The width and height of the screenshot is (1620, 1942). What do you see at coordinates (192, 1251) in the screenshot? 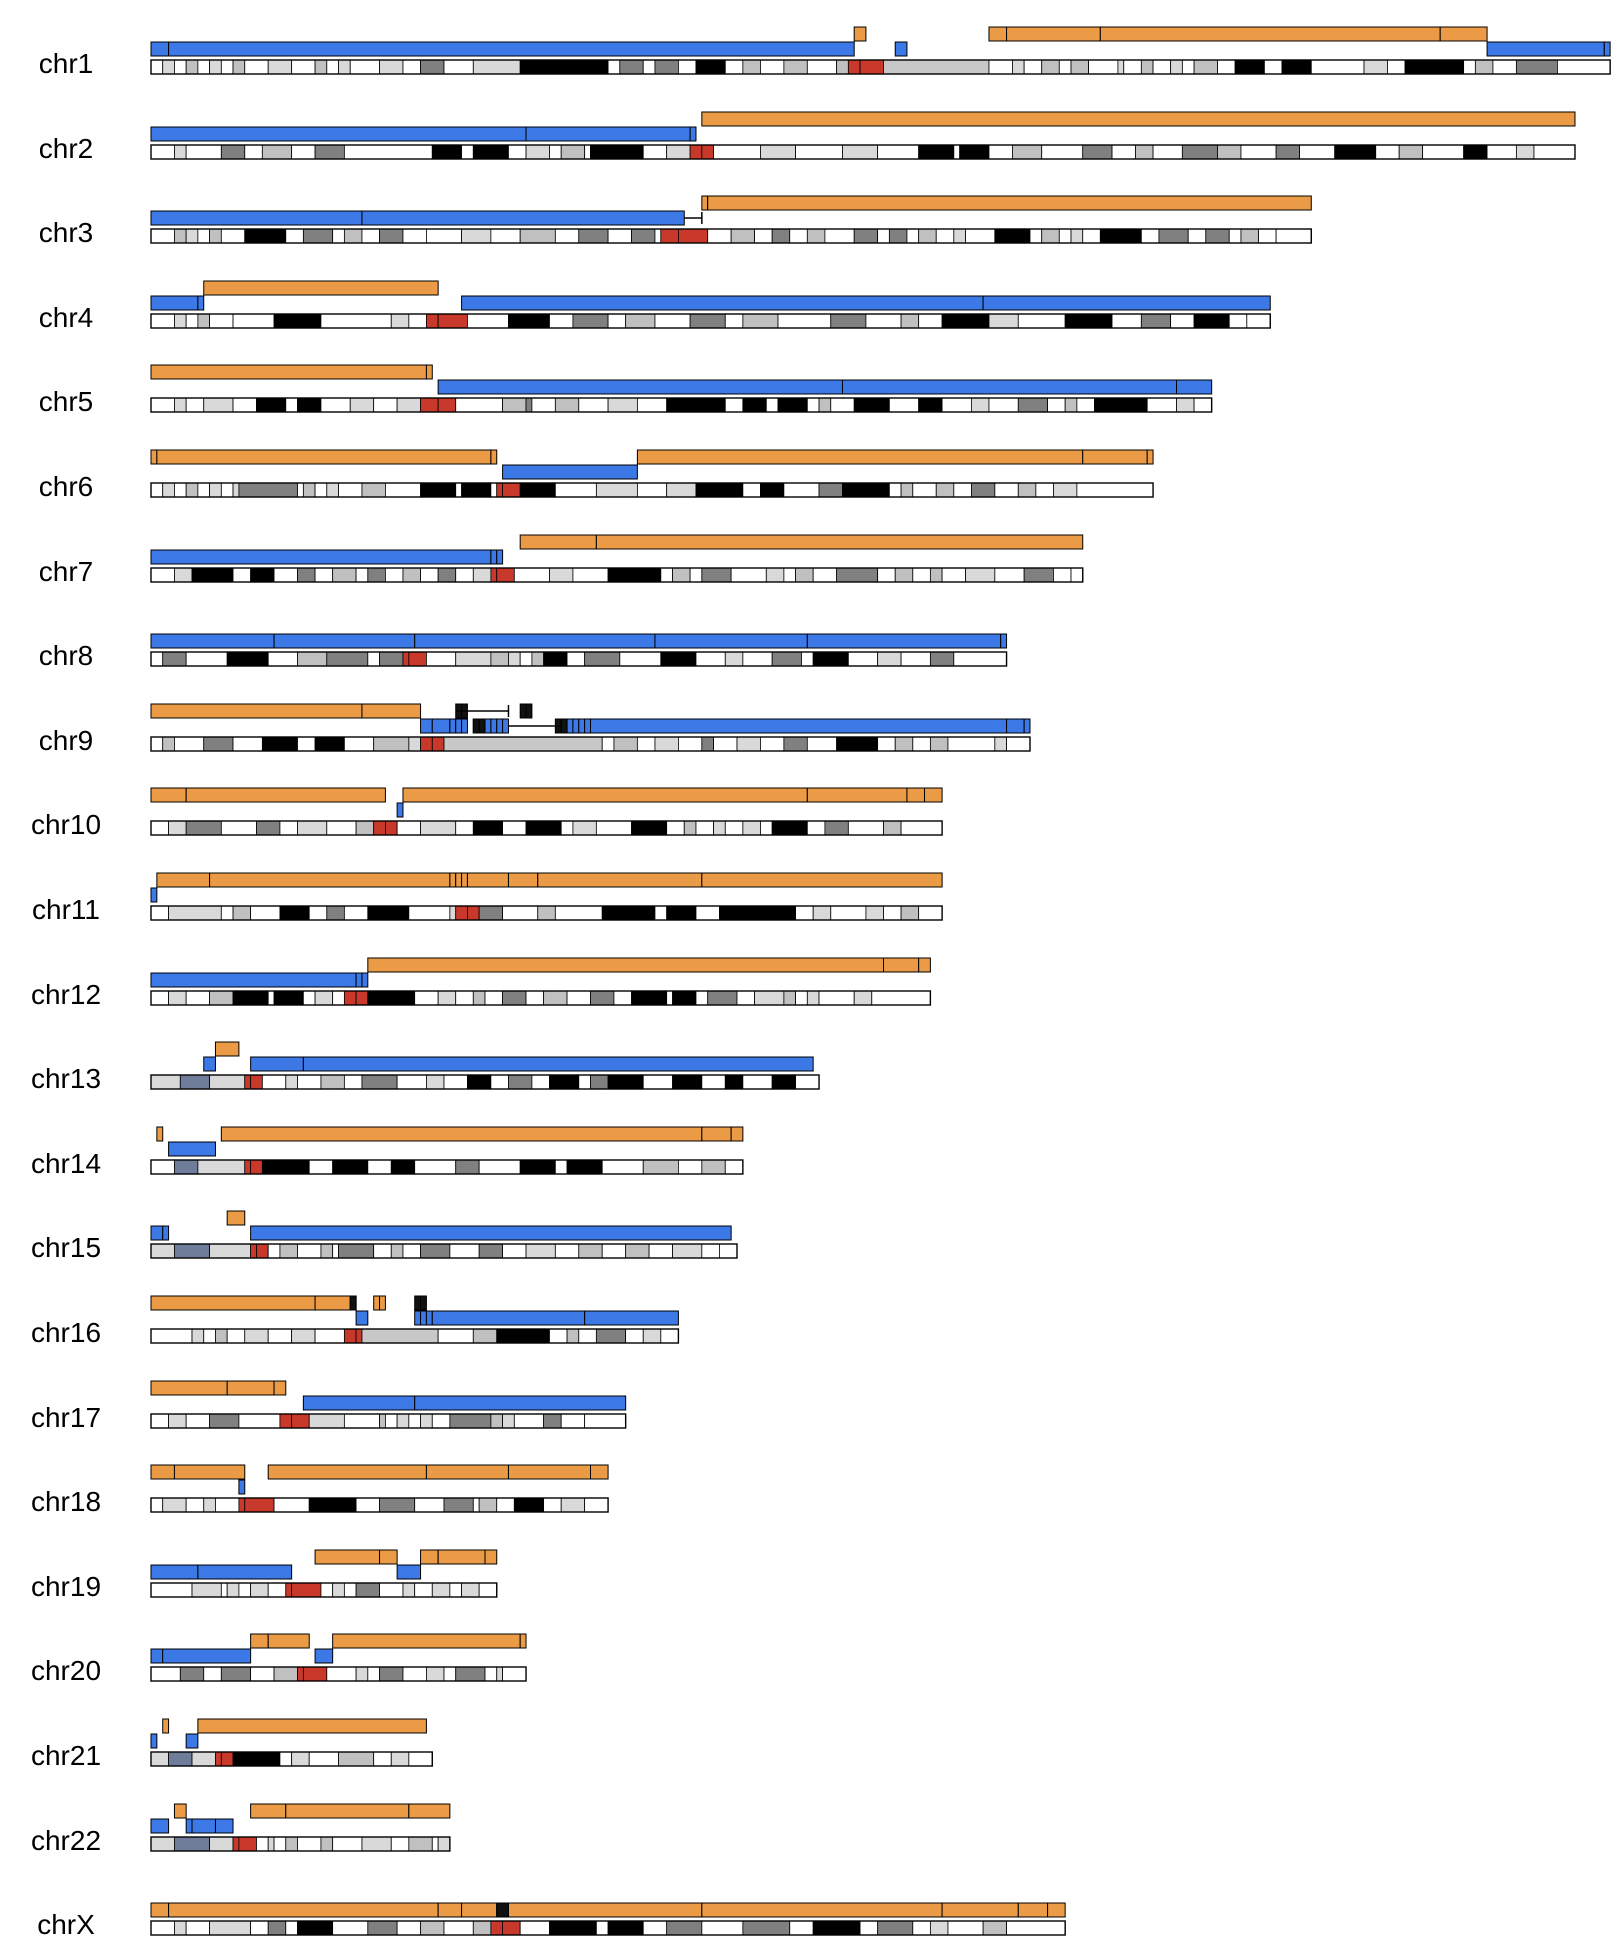
I see `band-stalk` at bounding box center [192, 1251].